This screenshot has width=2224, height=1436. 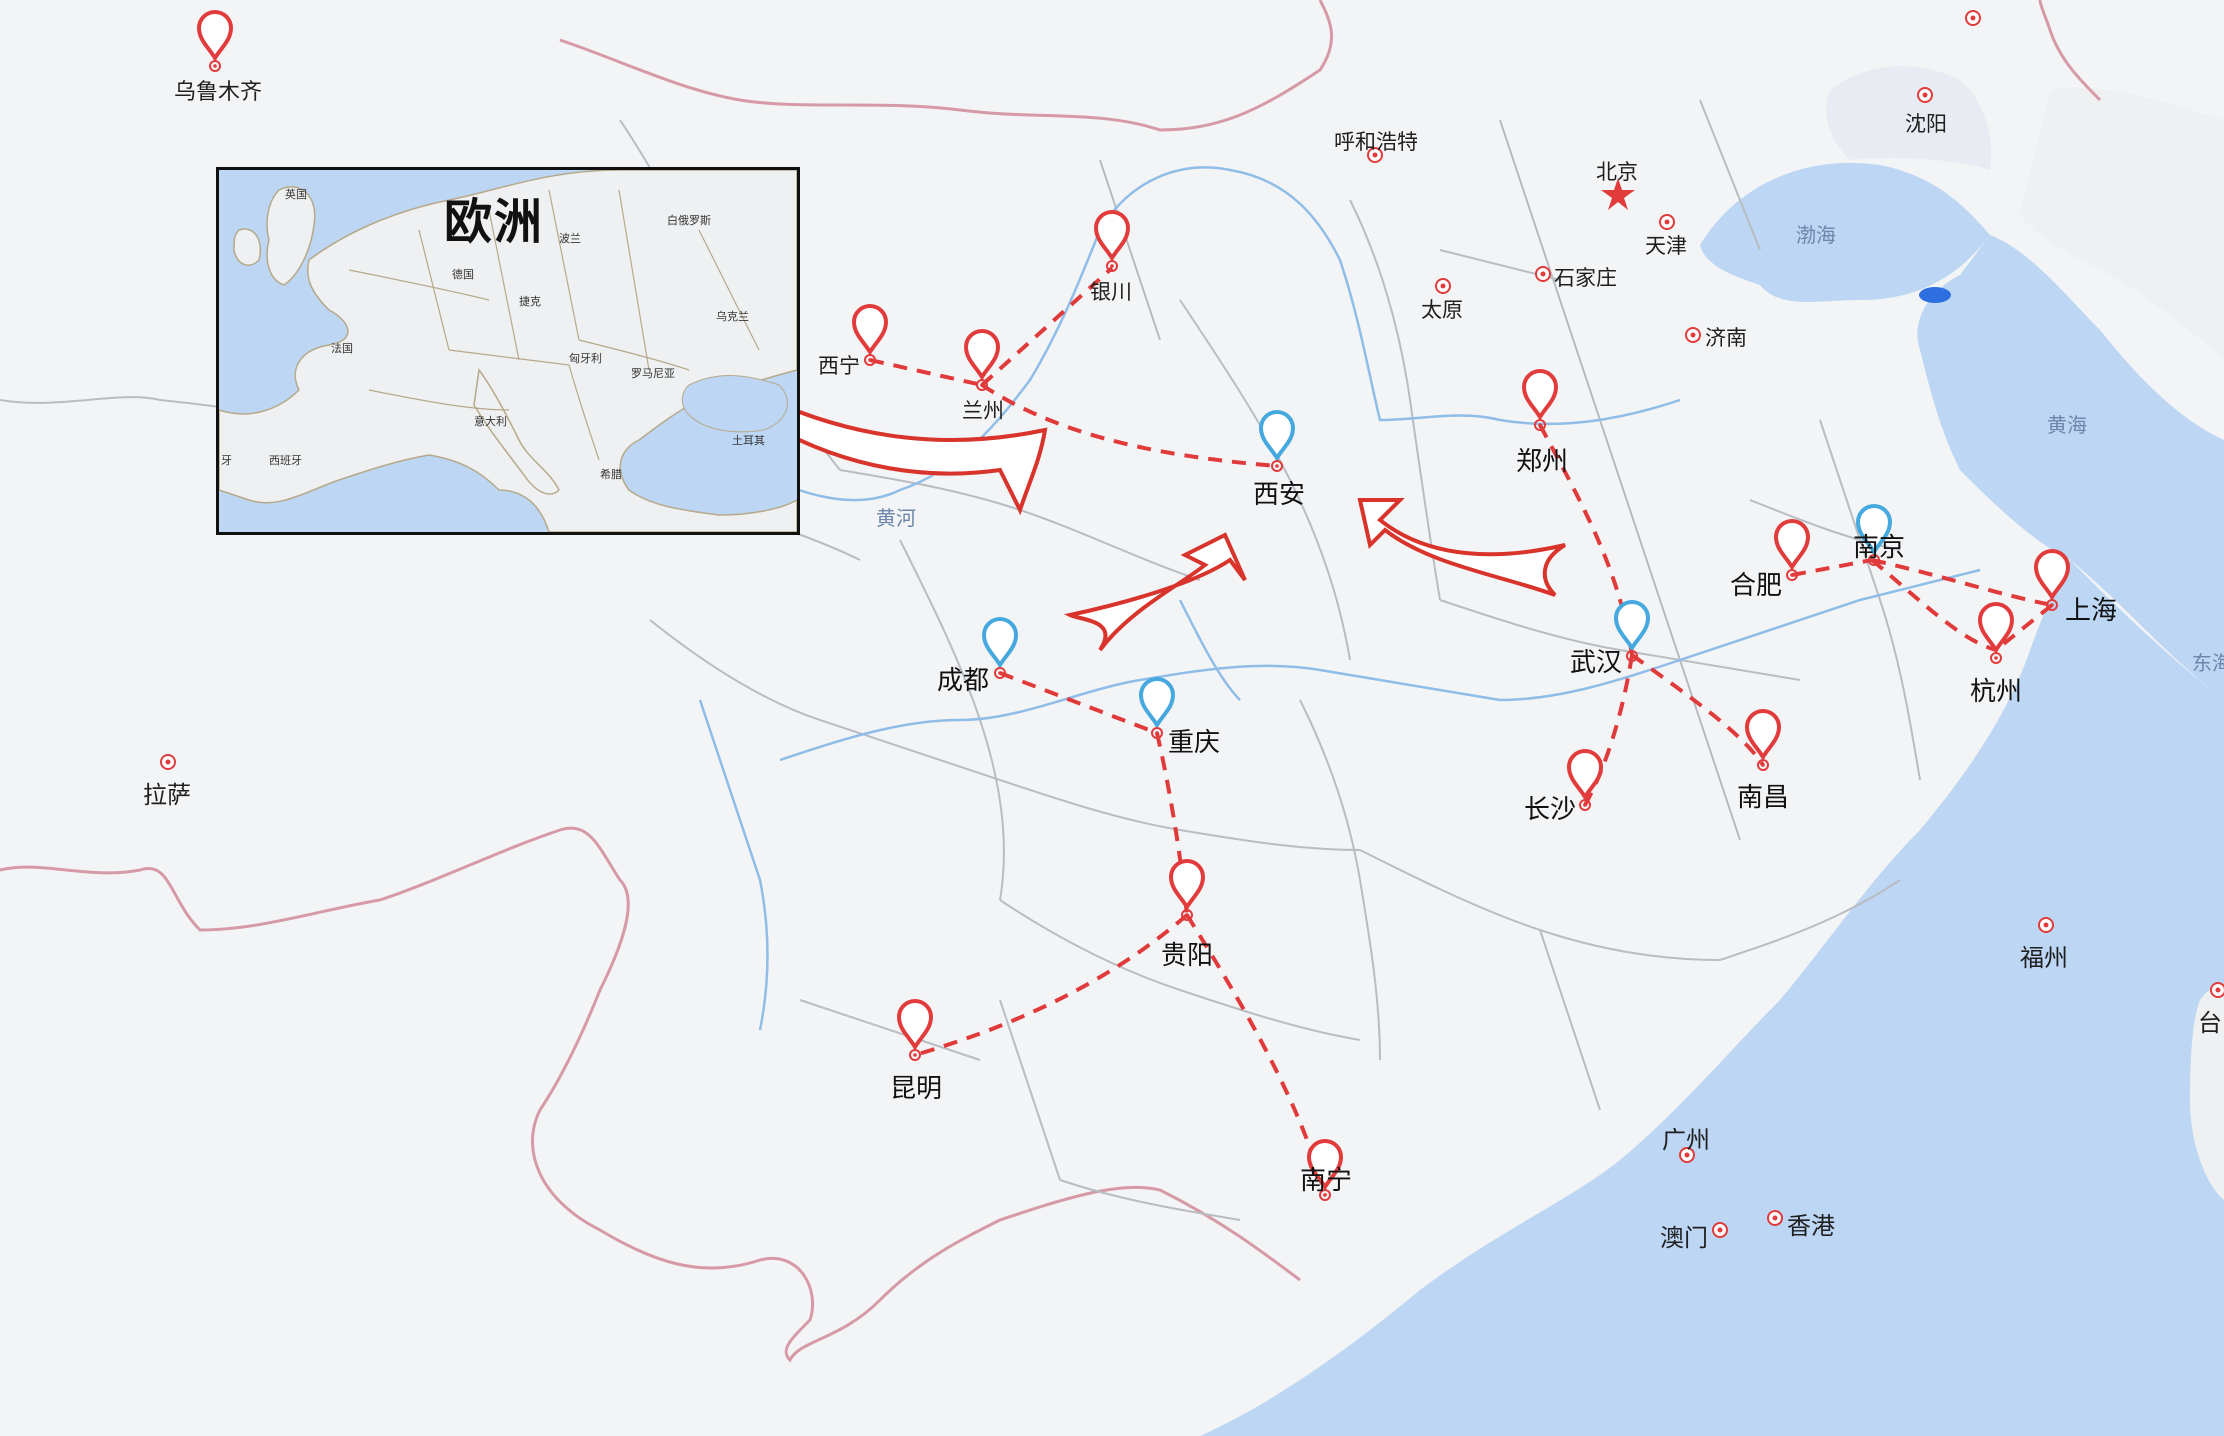 I want to click on label-chengdu: 成都, so click(x=963, y=681).